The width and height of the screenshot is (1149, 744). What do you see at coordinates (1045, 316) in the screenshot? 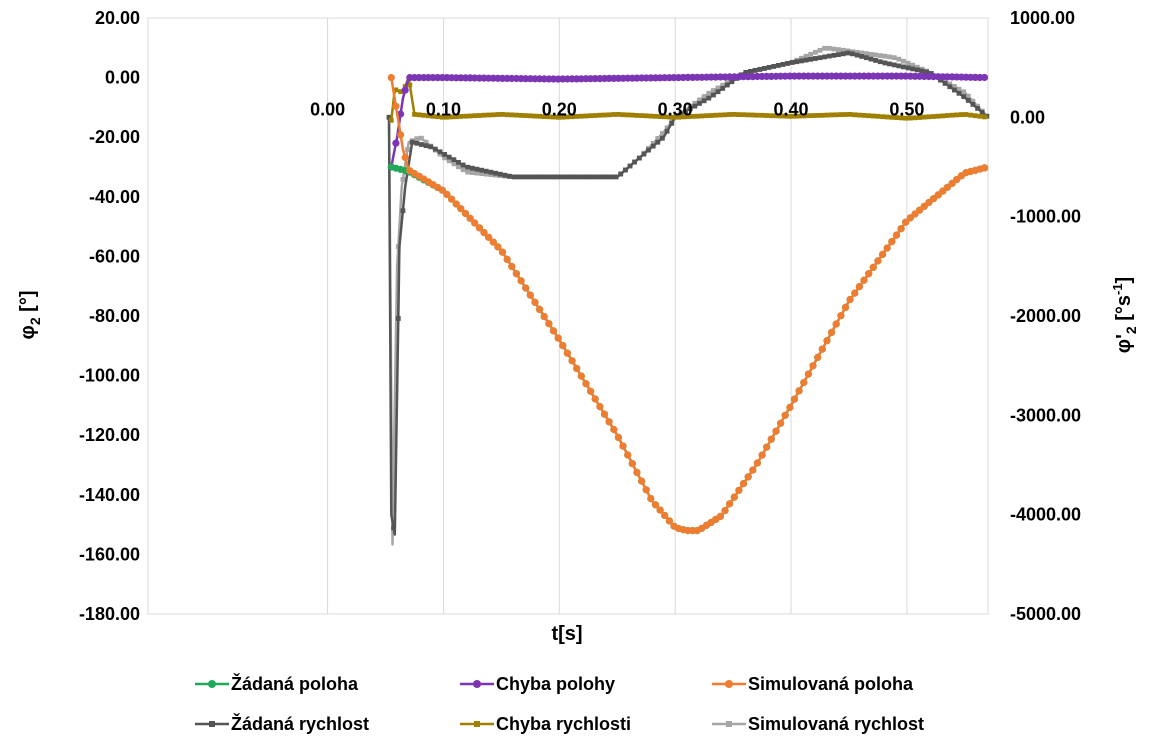
I see `right-tick-label: -2000.00` at bounding box center [1045, 316].